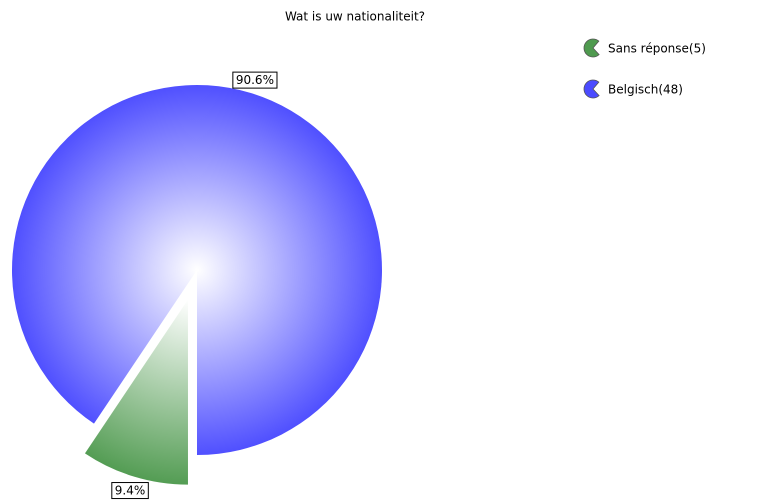 The image size is (774, 503). Describe the element at coordinates (355, 17) in the screenshot. I see `chart-title: Wat is uw nationaliteit?` at that location.